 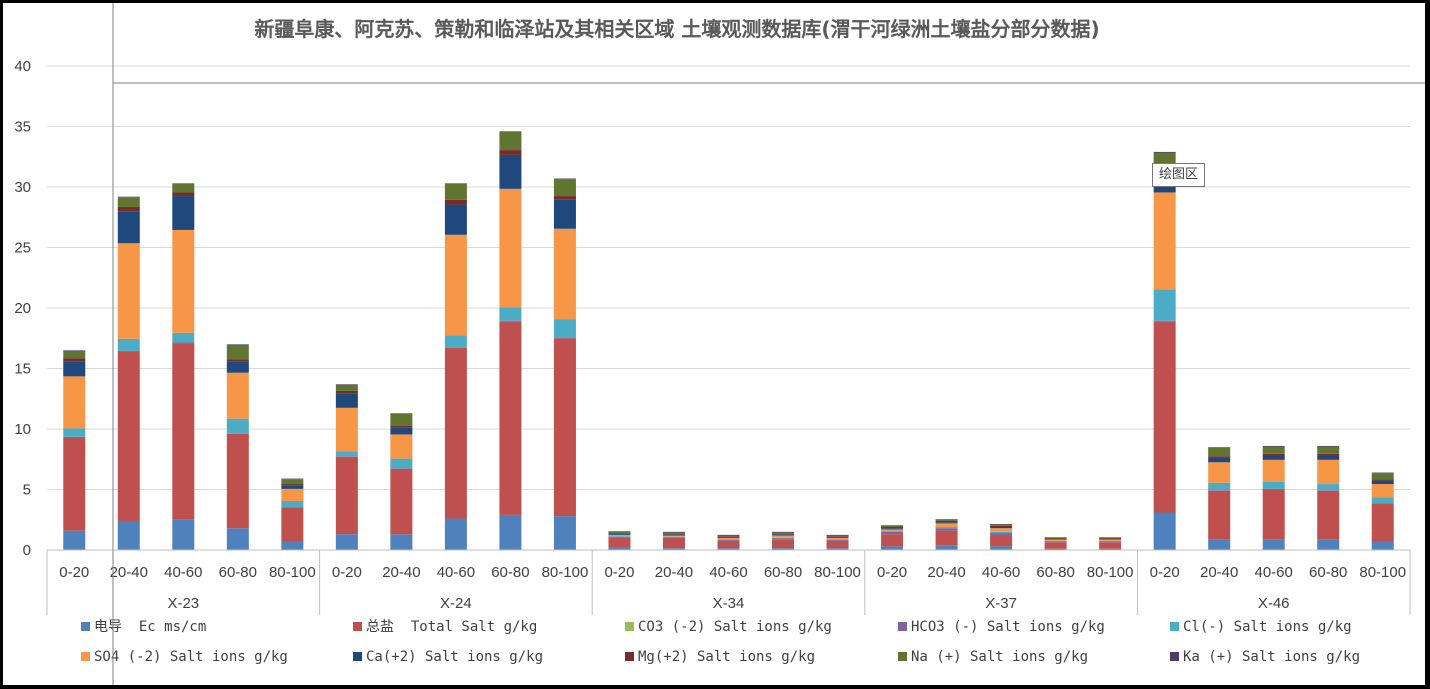 What do you see at coordinates (455, 285) in the screenshot?
I see `bar-segment-X-24-40-60-s5` at bounding box center [455, 285].